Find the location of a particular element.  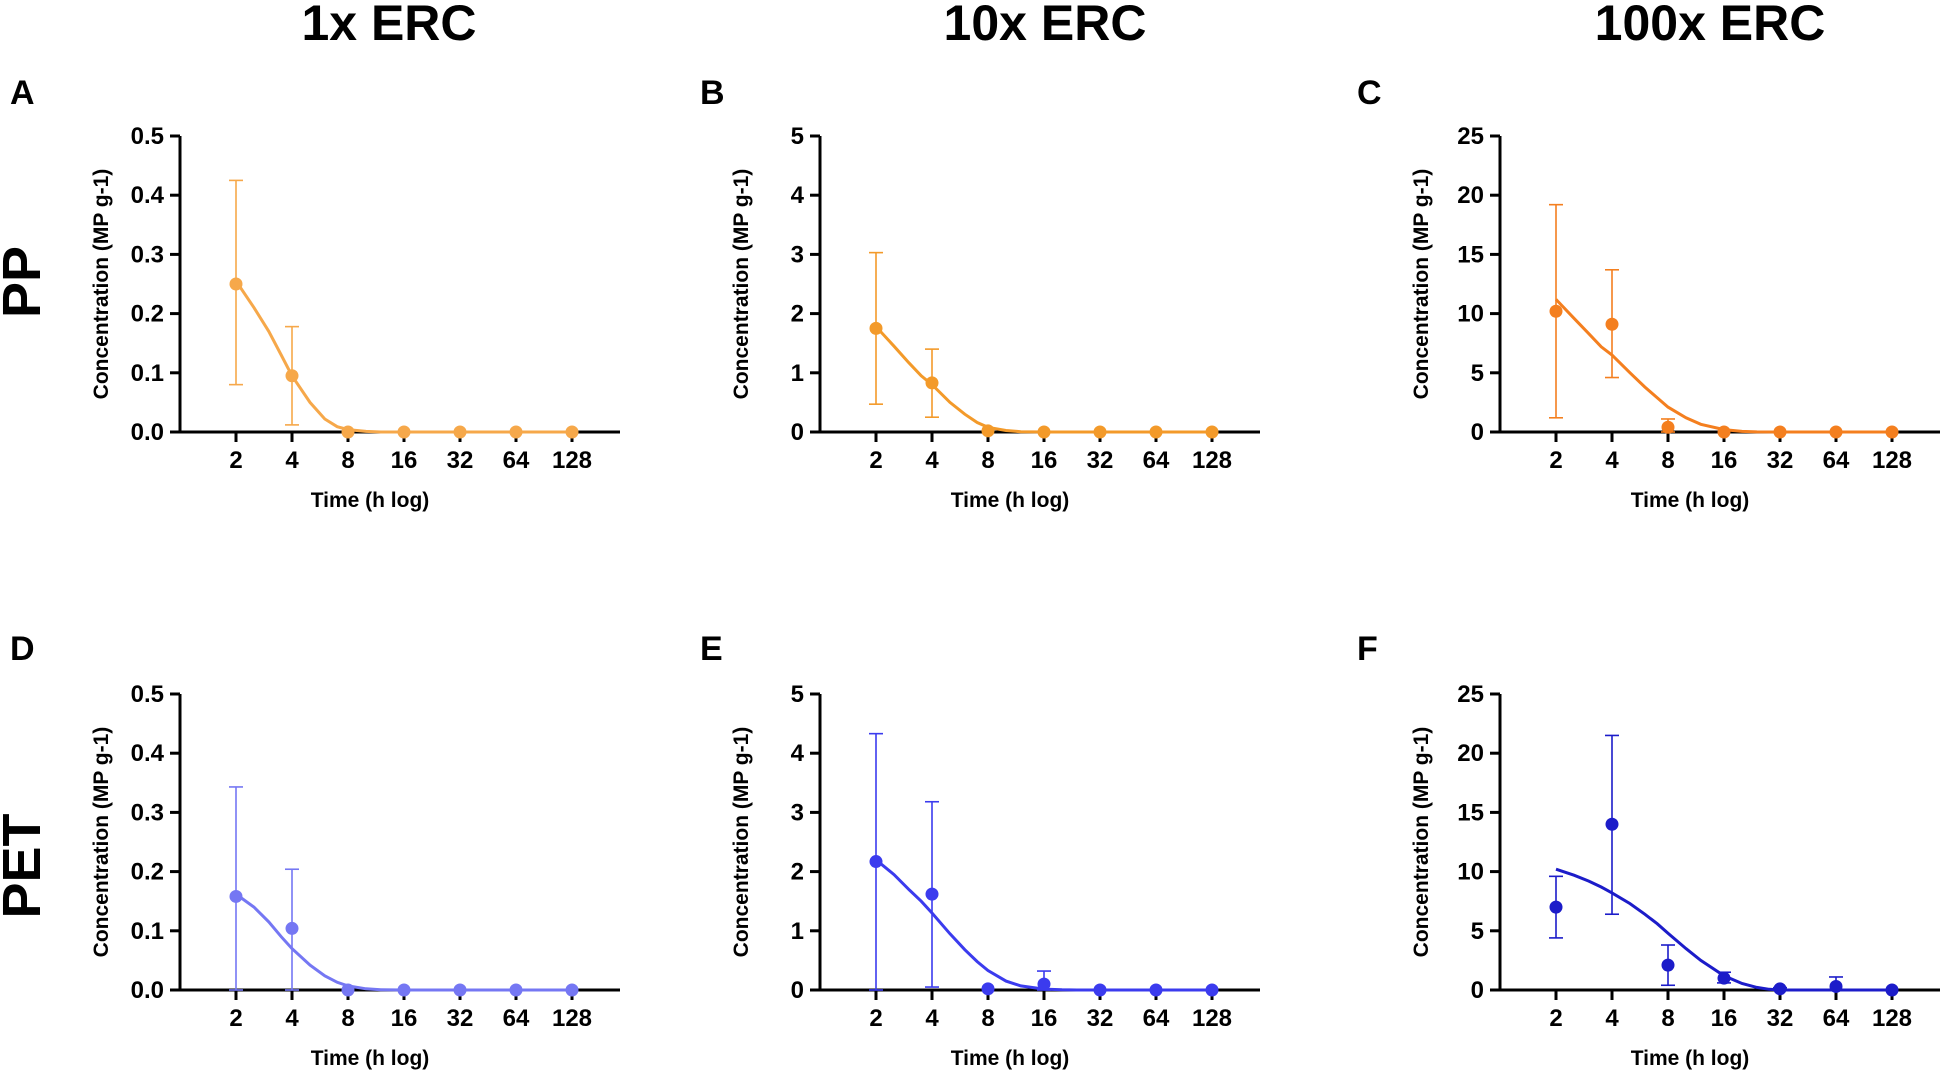

y-tick-label-a-5: 0.5 is located at coordinates (147, 136).